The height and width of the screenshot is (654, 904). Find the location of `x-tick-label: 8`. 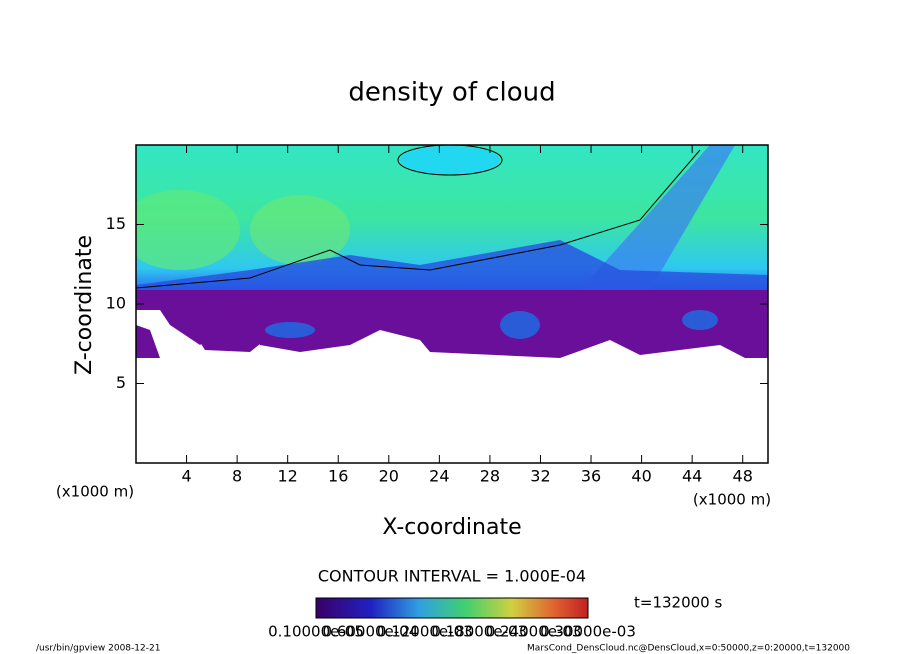

x-tick-label: 8 is located at coordinates (237, 476).